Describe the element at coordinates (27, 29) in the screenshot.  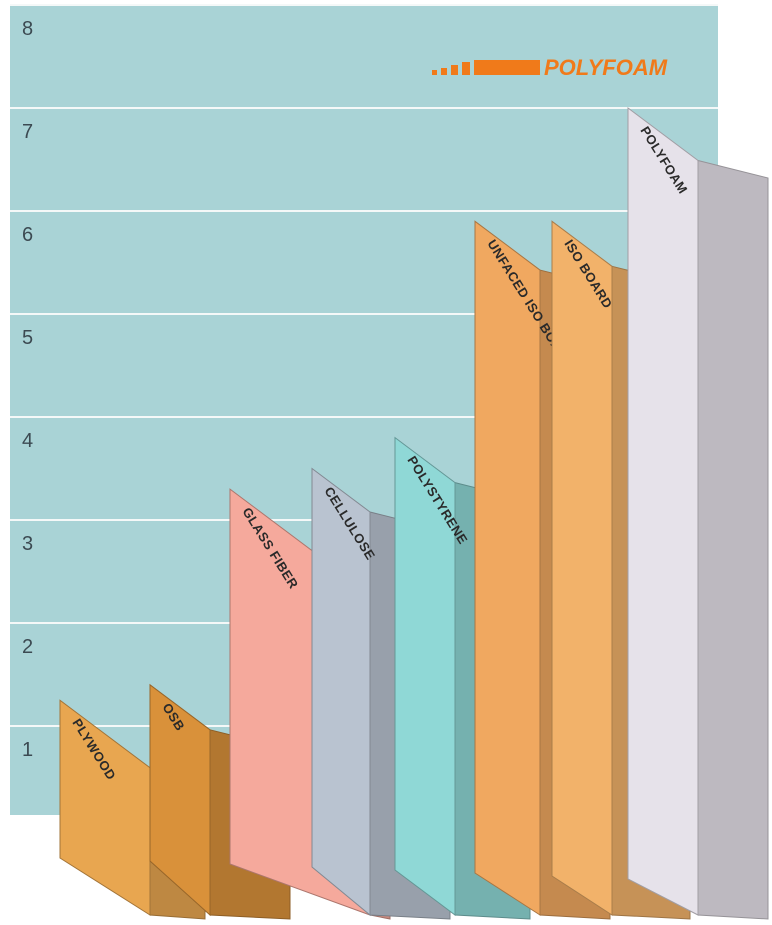
I see `y-tick-label: 8` at that location.